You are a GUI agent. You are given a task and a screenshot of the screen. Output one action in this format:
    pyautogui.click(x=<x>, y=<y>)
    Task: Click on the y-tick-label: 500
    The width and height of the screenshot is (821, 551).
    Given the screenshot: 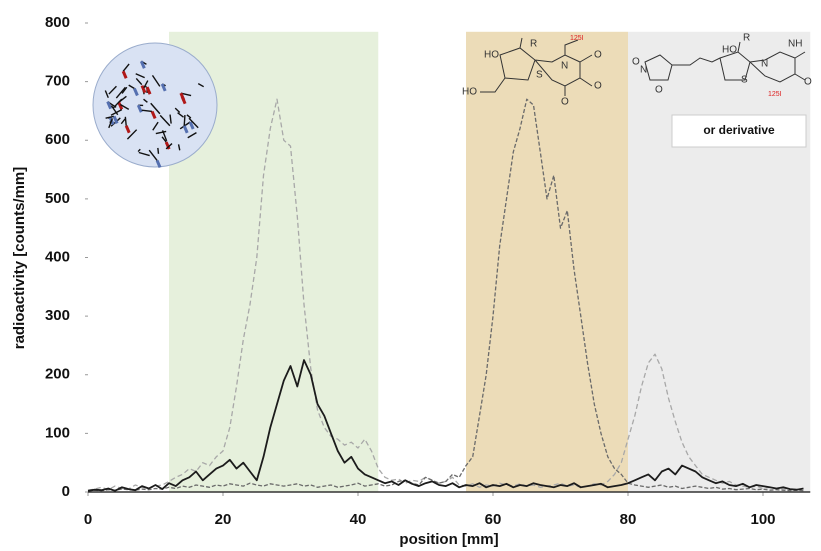 What is the action you would take?
    pyautogui.click(x=57, y=198)
    